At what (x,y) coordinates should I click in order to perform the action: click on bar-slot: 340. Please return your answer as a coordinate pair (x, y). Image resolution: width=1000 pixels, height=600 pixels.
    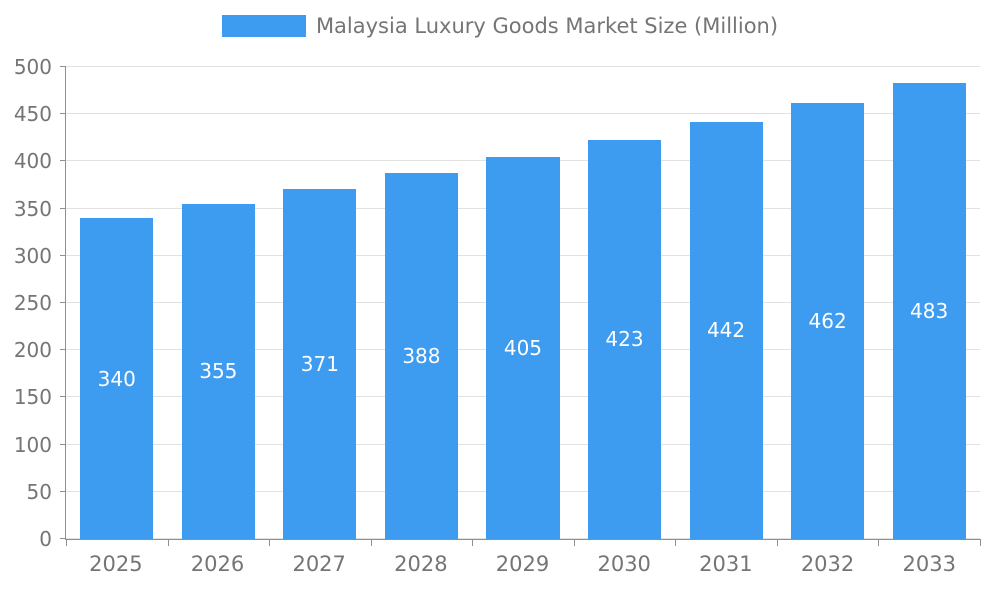
    Looking at the image, I should click on (117, 303).